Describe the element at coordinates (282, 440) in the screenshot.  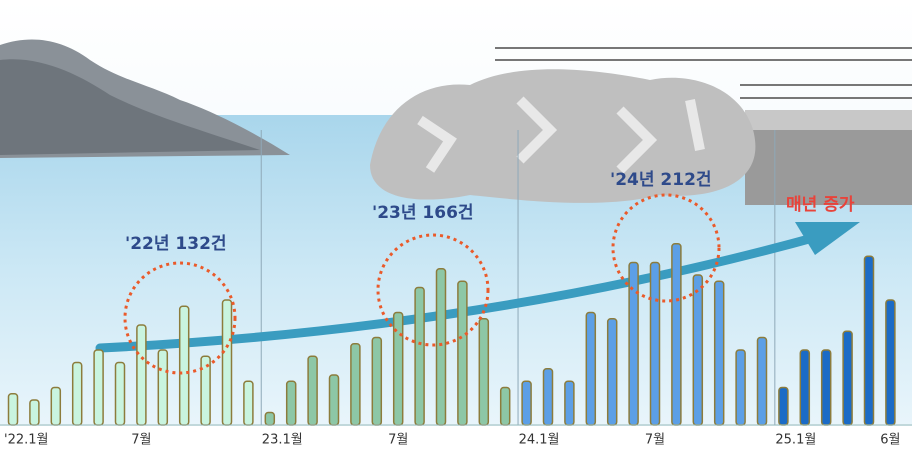
I see `x-tick-label: 23.1월` at that location.